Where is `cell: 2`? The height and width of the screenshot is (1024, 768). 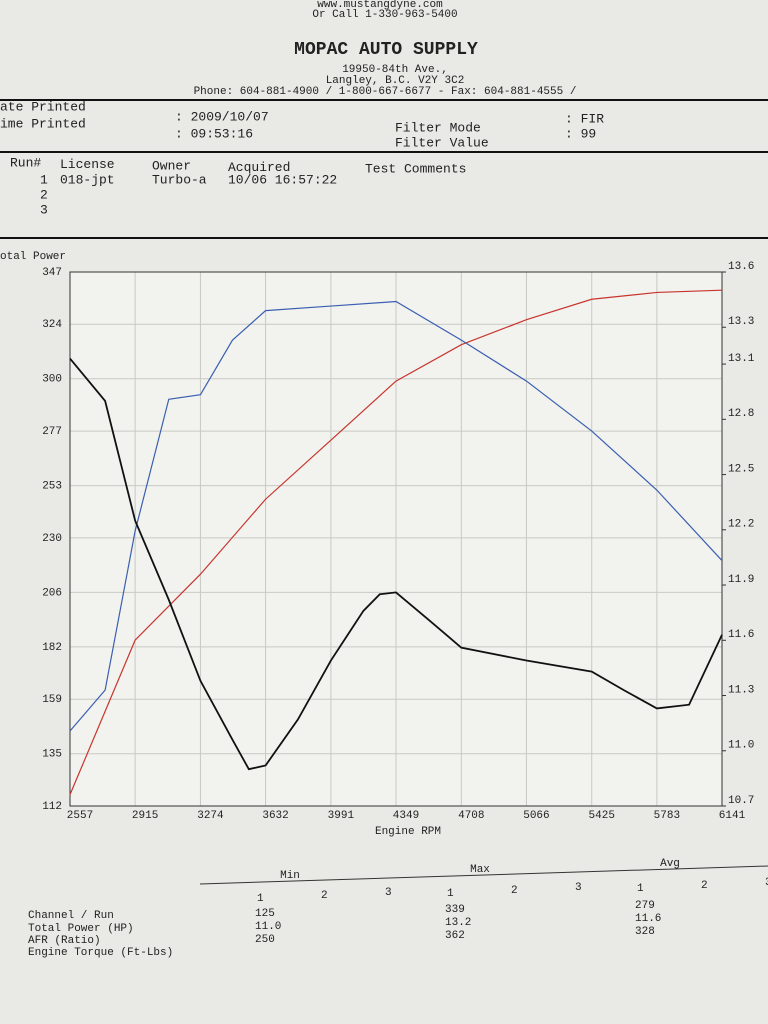
cell: 2 is located at coordinates (44, 194).